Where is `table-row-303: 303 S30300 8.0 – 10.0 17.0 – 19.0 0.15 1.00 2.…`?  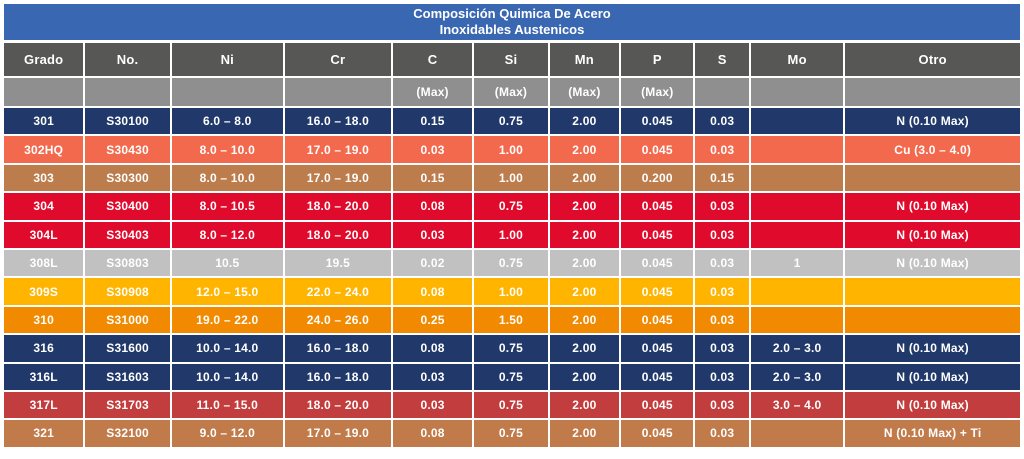
table-row-303: 303 S30300 8.0 – 10.0 17.0 – 19.0 0.15 1.00 2.… is located at coordinates (512, 178).